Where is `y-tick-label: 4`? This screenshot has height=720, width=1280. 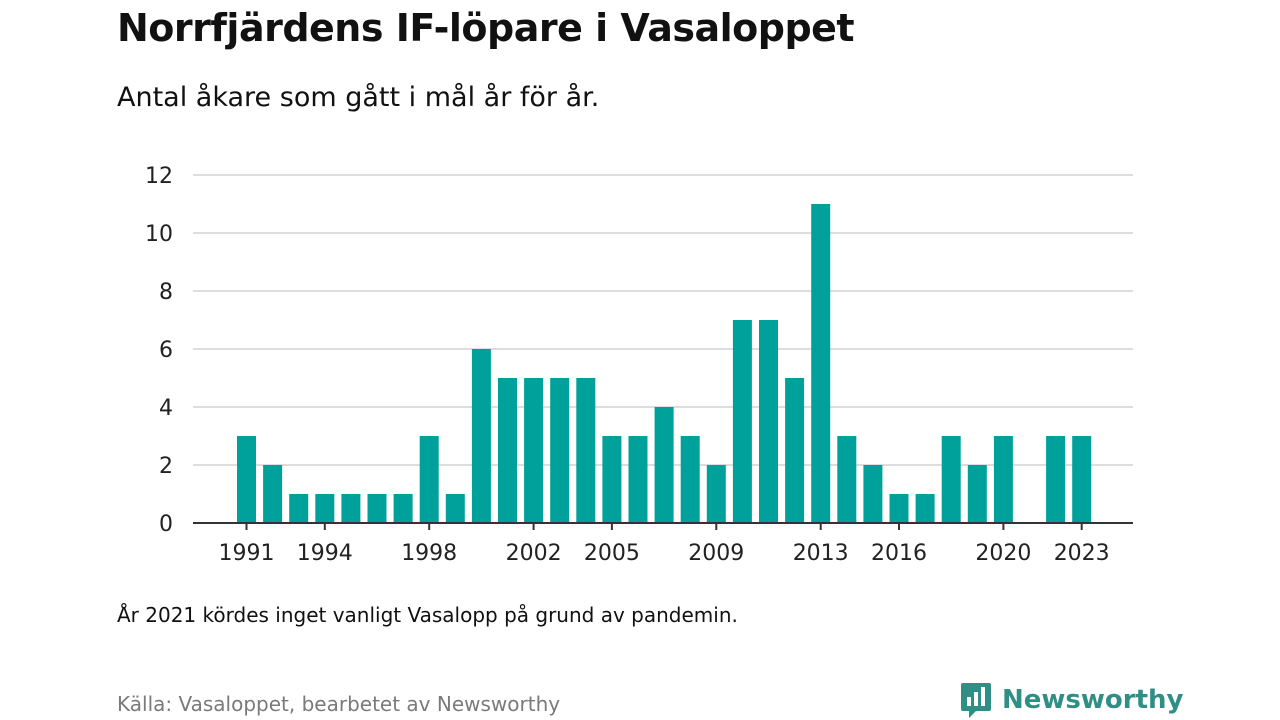 y-tick-label: 4 is located at coordinates (166, 408).